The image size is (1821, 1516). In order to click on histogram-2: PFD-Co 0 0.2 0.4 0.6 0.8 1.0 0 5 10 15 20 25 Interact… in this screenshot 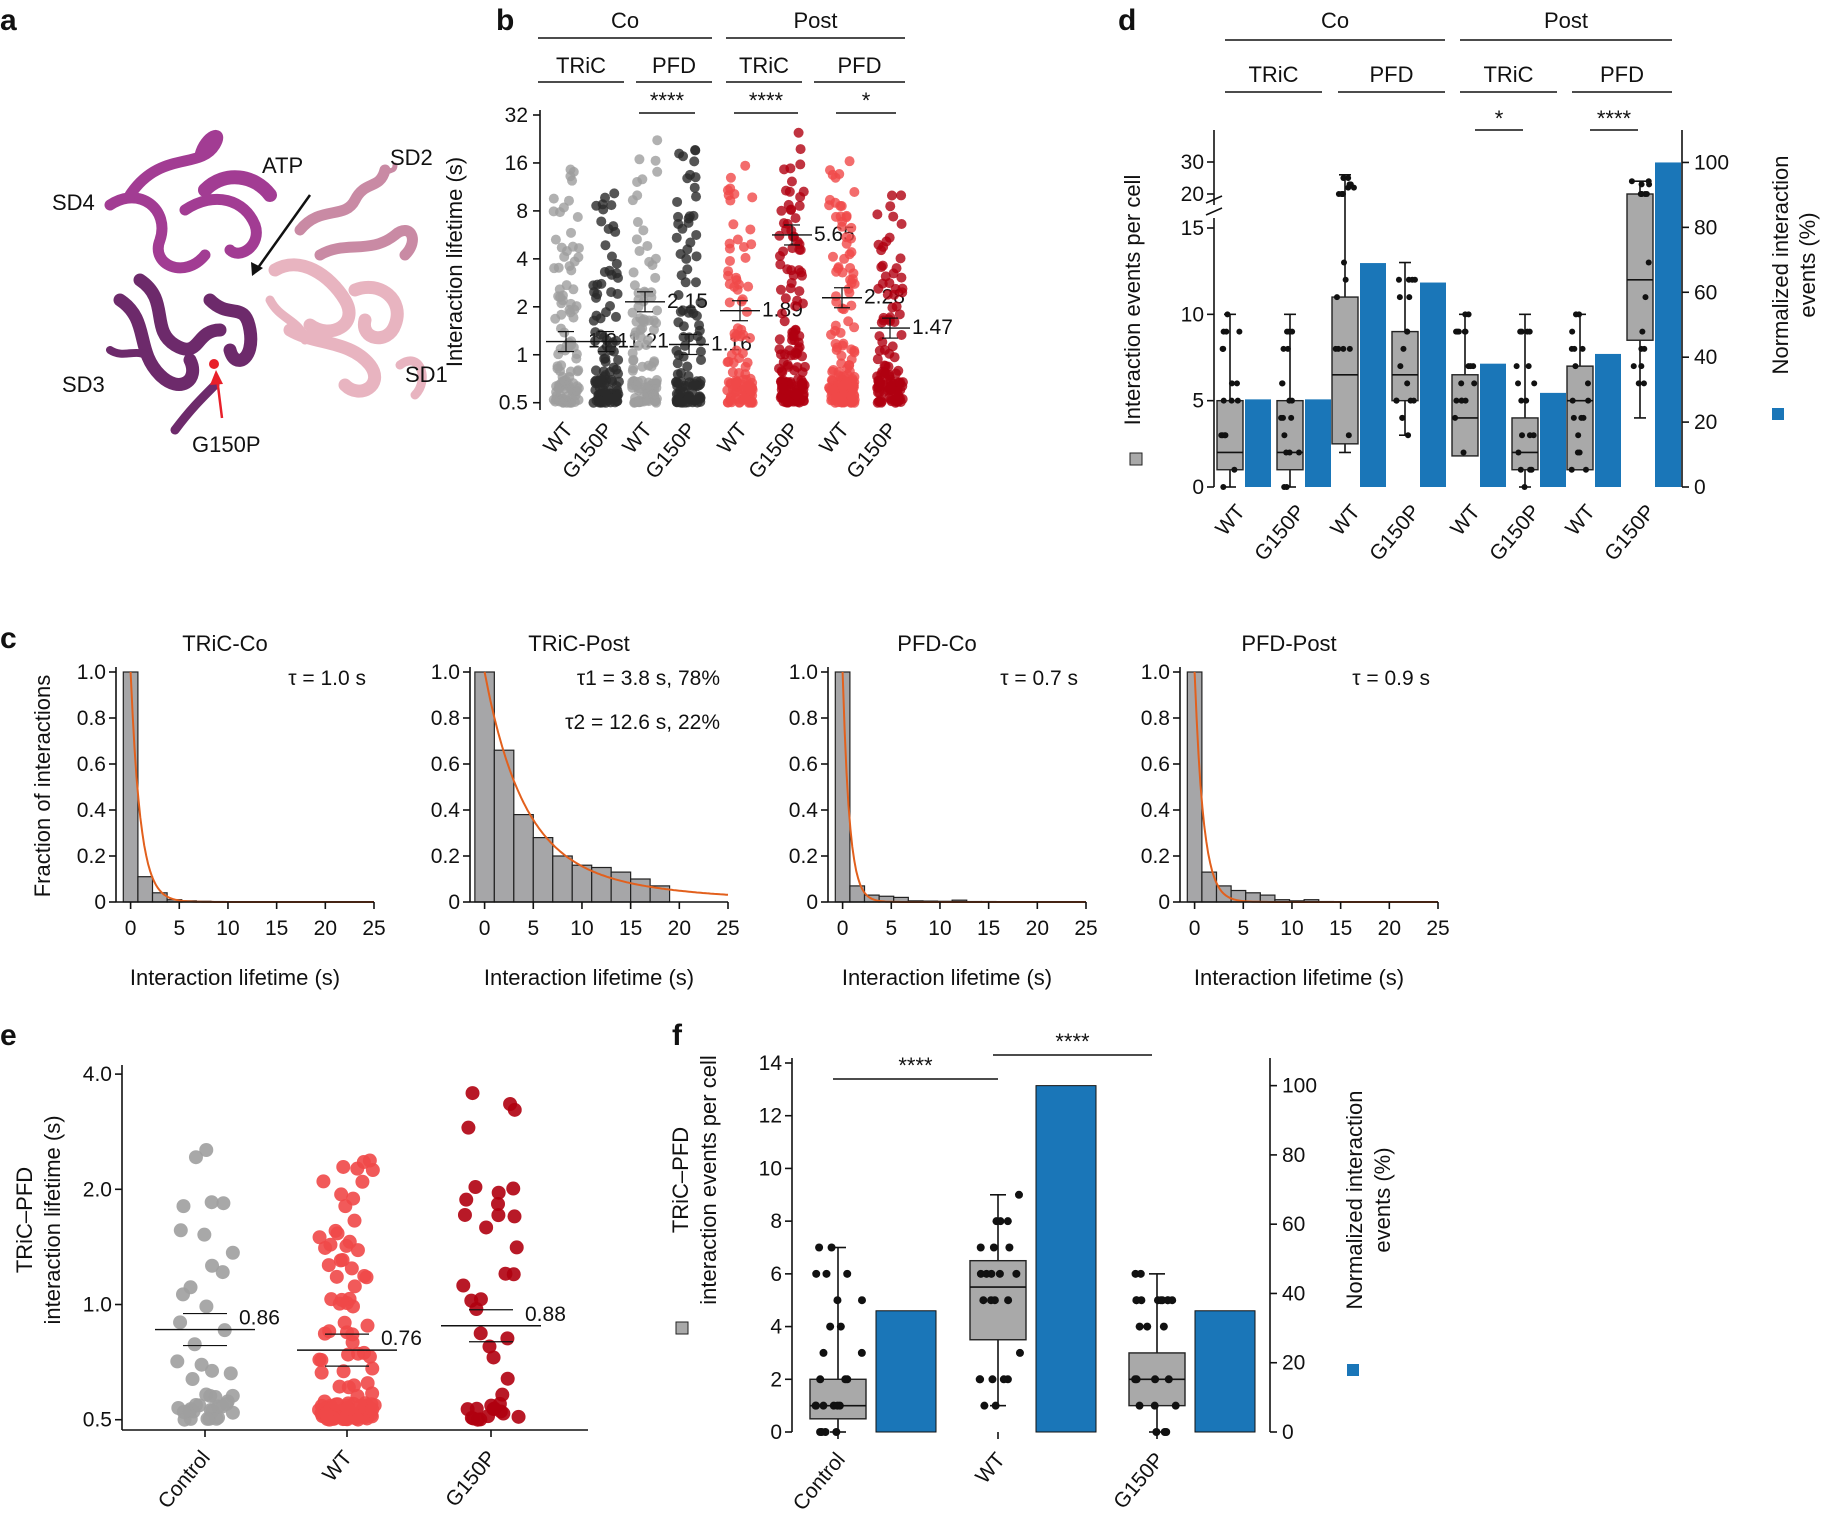, I will do `click(943, 810)`.